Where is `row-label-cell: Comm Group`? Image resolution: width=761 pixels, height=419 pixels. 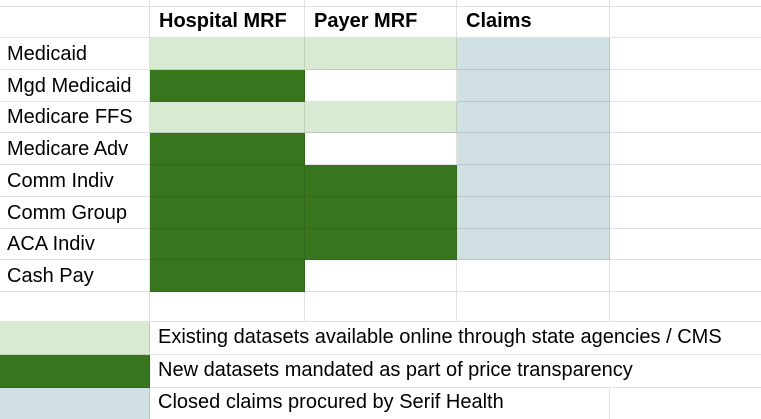
row-label-cell: Comm Group is located at coordinates (75, 212).